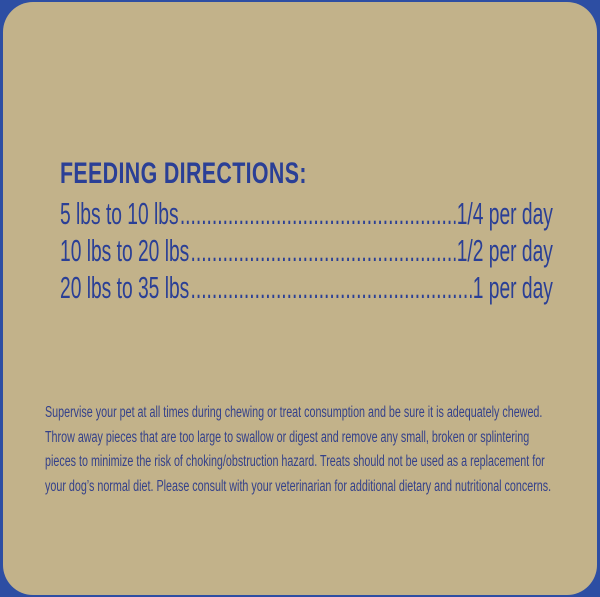  I want to click on feeding-row: 10 lbs to 20 lbs 1/2 per day, so click(306, 250).